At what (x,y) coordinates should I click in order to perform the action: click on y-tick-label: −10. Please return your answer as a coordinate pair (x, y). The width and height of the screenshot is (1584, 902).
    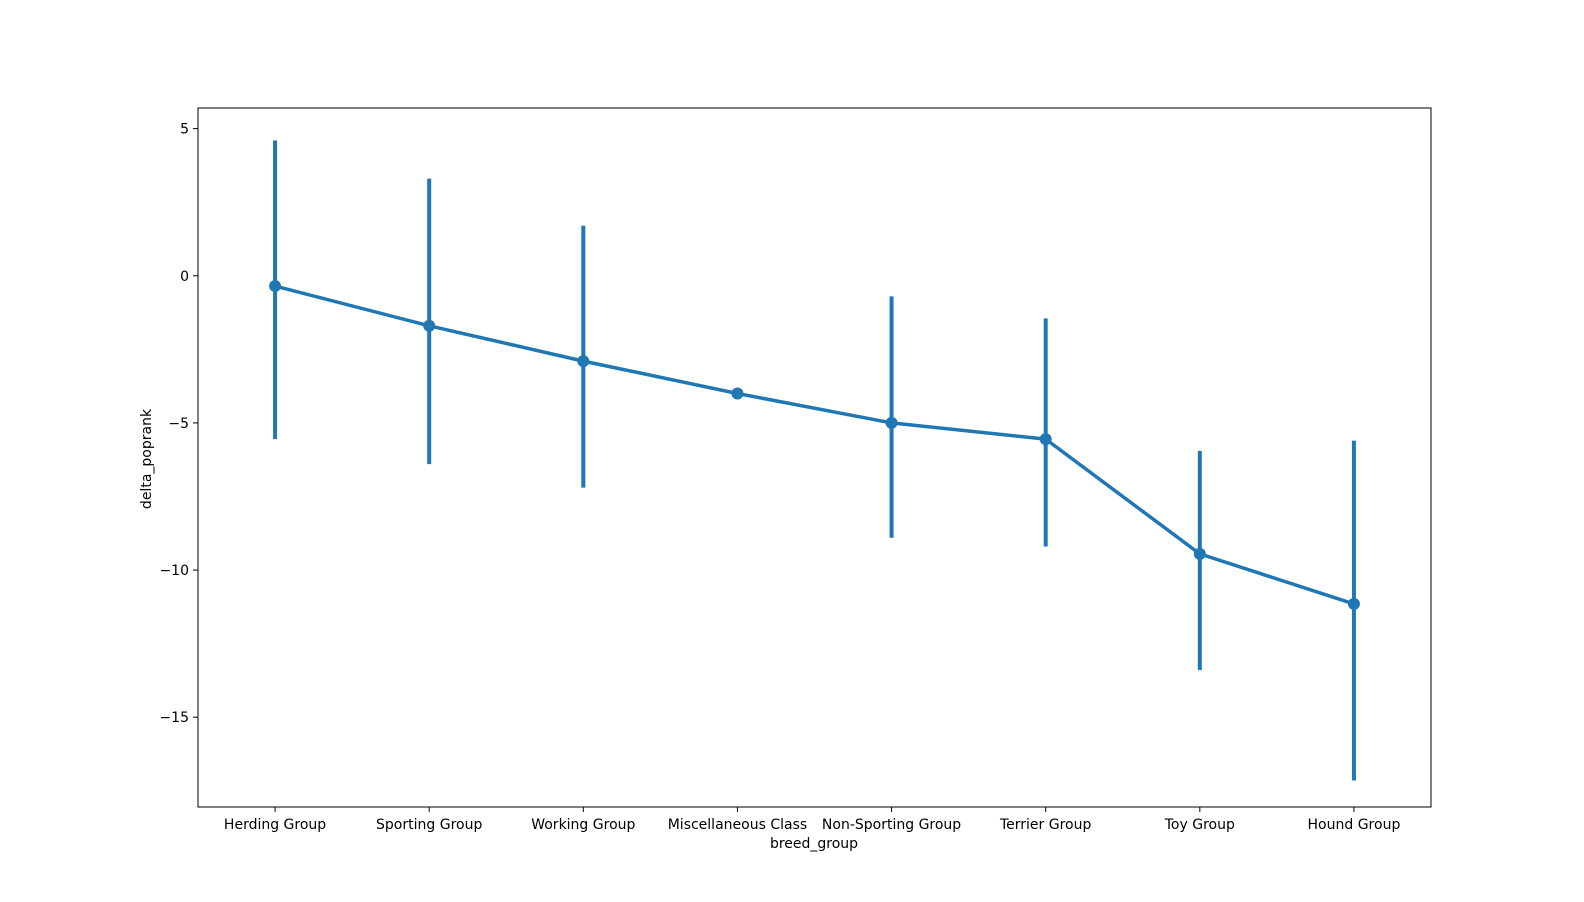
    Looking at the image, I should click on (174, 571).